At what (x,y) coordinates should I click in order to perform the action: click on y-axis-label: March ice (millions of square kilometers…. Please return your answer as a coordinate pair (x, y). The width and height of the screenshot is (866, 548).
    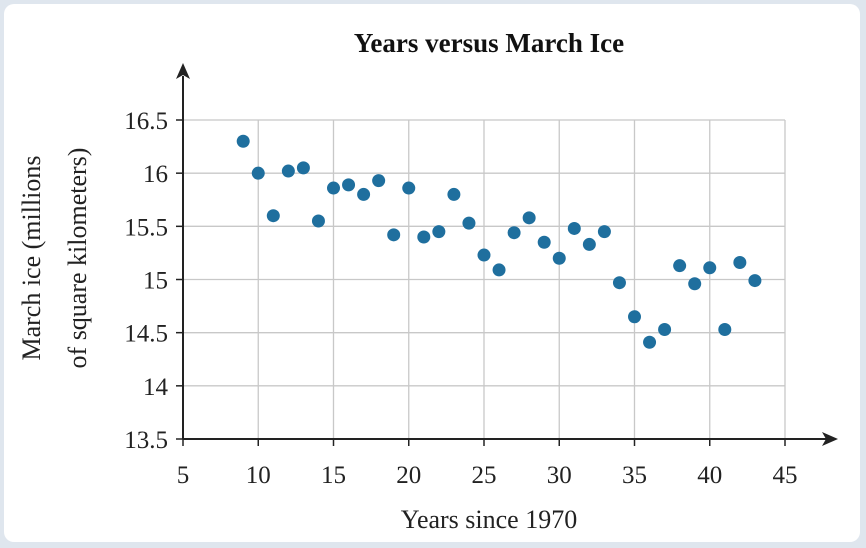
    Looking at the image, I should click on (54, 258).